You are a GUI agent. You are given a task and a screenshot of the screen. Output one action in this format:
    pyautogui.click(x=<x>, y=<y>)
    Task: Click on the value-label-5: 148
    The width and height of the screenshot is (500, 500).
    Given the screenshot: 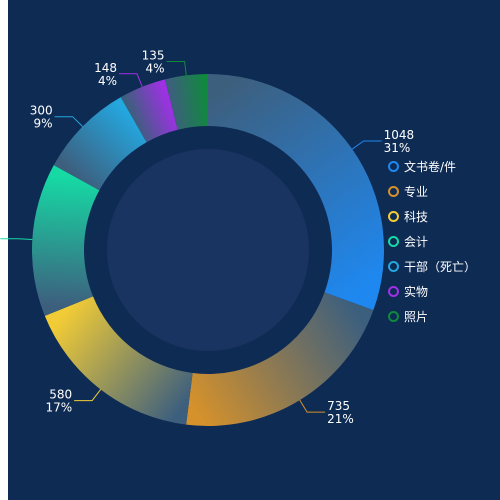 What is the action you would take?
    pyautogui.click(x=105, y=68)
    